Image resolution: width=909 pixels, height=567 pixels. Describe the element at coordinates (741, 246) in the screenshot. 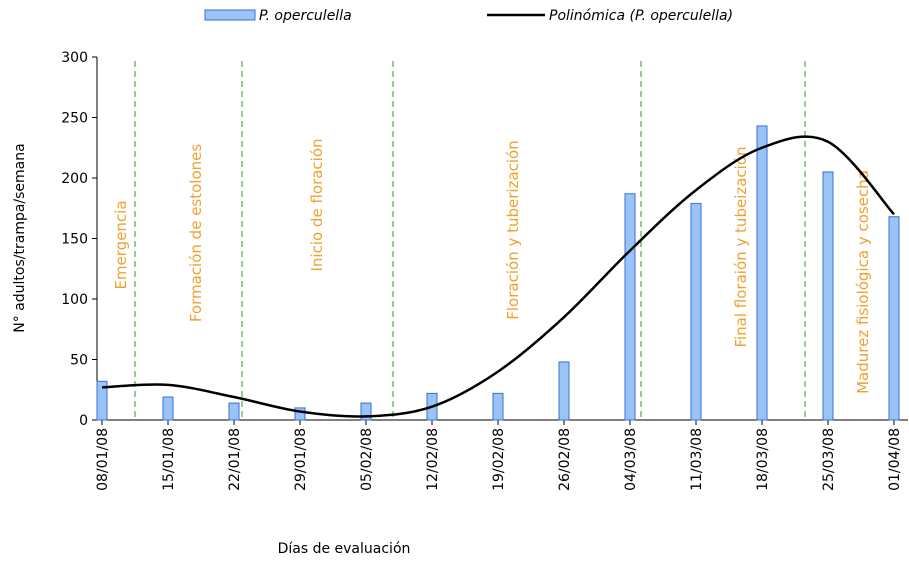

I see `phase-label: Final floraión y tubeización` at that location.